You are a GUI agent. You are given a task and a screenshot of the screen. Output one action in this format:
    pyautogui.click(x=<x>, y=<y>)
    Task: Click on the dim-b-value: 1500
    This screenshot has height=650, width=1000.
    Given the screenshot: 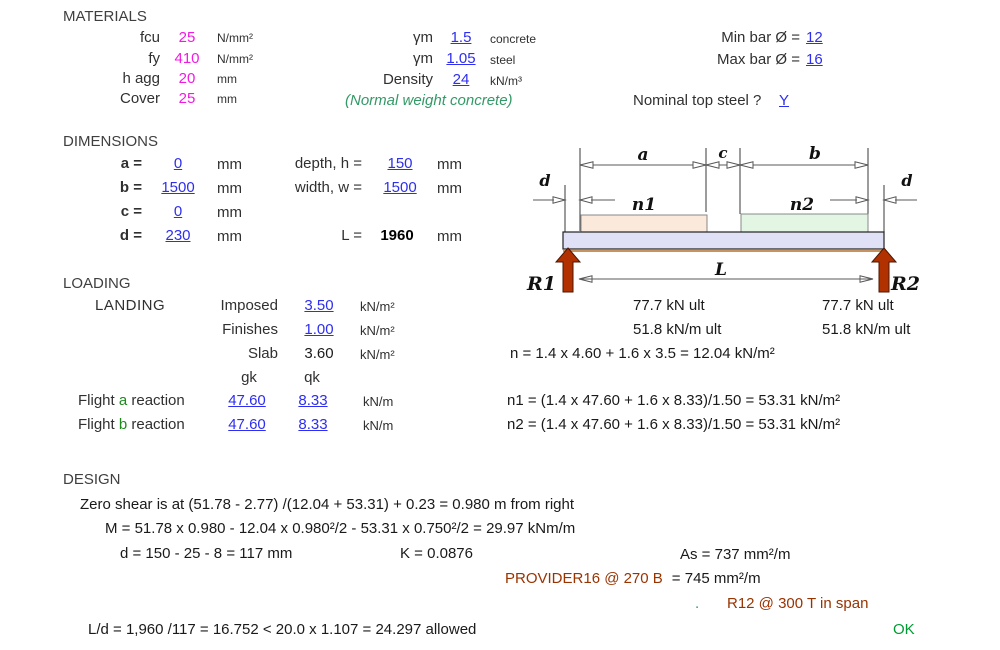 What is the action you would take?
    pyautogui.click(x=178, y=187)
    